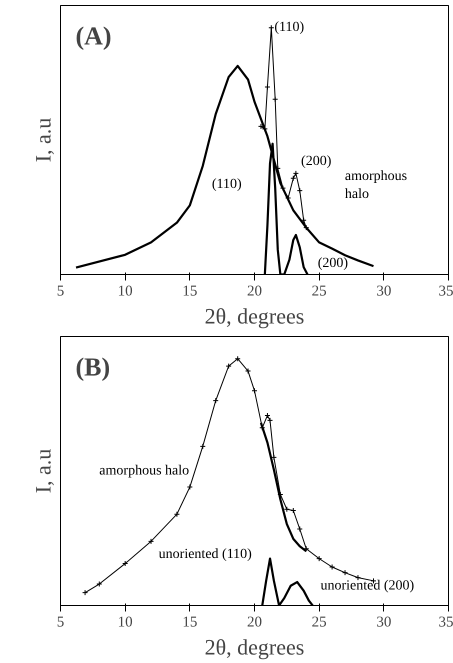  I want to click on chart-title: (B), so click(93, 367).